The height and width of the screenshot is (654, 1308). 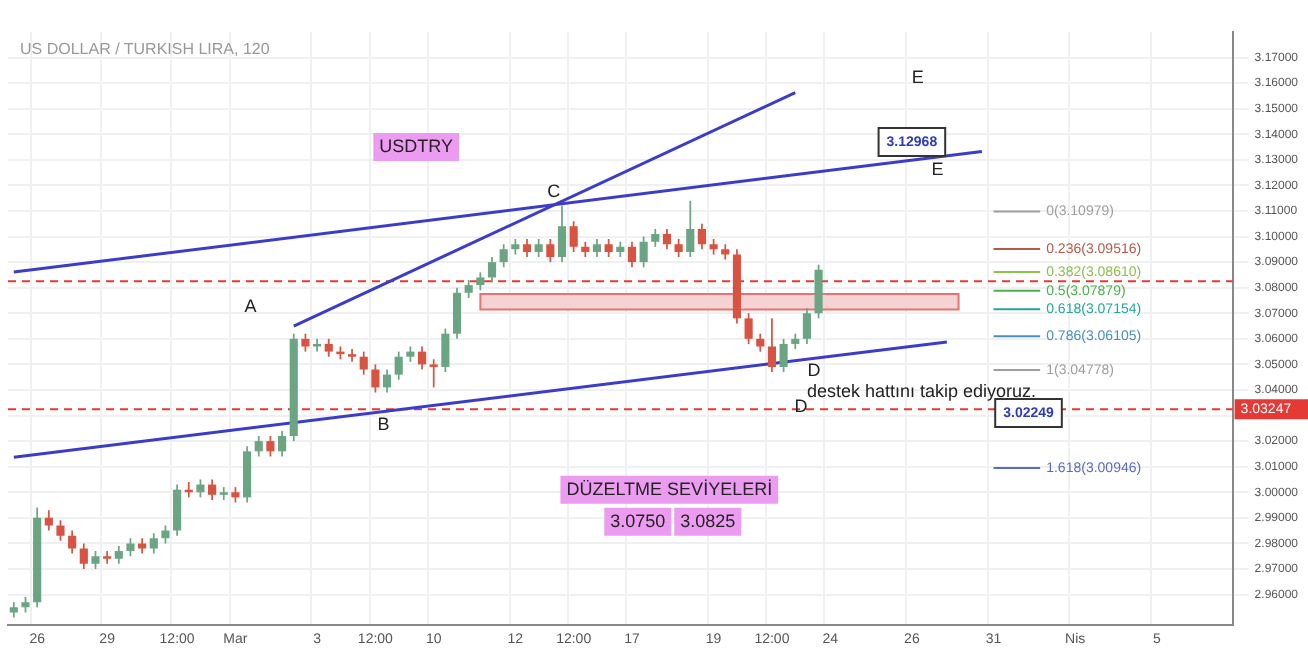 What do you see at coordinates (416, 146) in the screenshot?
I see `annotation: USDTRY` at bounding box center [416, 146].